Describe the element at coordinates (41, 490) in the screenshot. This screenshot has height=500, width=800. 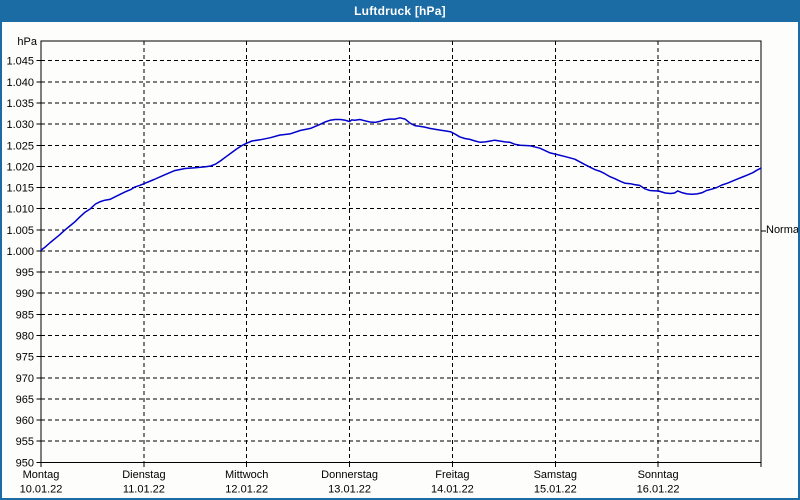
I see `x-tick-date-label: 10.01.22` at that location.